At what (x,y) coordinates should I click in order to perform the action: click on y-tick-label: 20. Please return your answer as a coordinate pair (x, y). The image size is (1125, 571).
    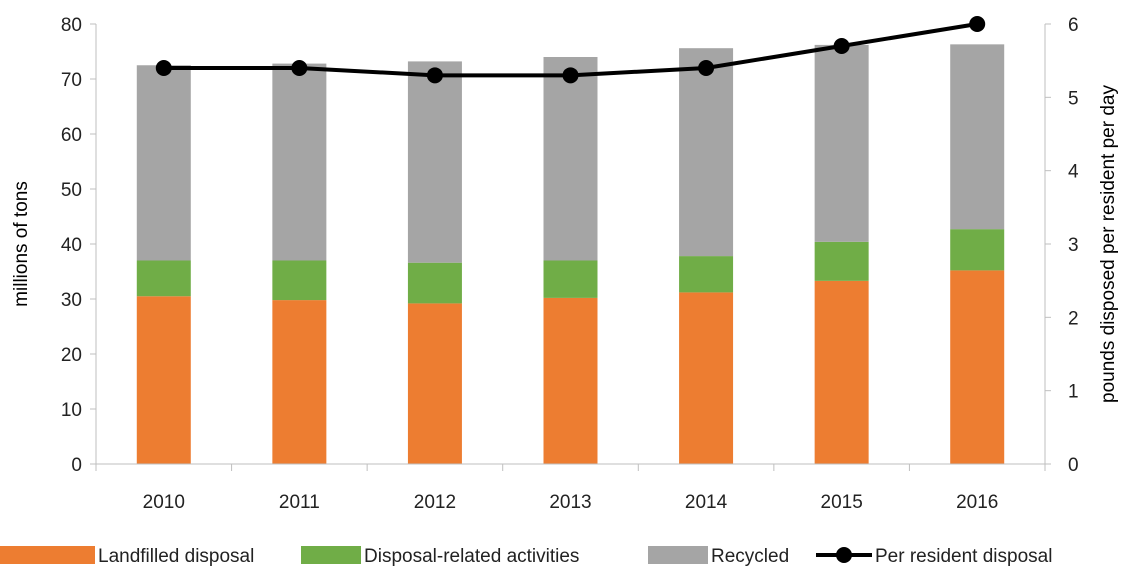
    Looking at the image, I should click on (71, 355).